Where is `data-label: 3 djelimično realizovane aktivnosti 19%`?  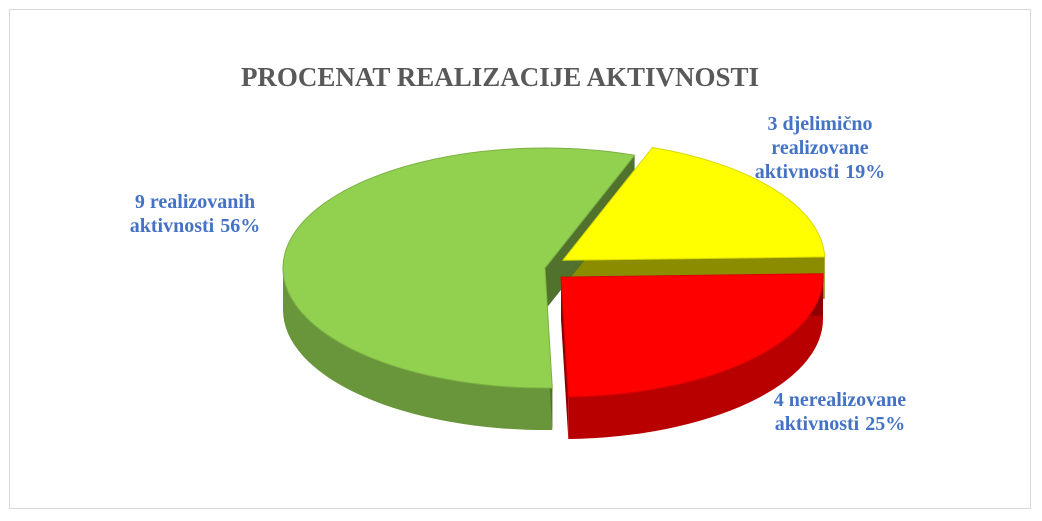 data-label: 3 djelimično realizovane aktivnosti 19% is located at coordinates (820, 148).